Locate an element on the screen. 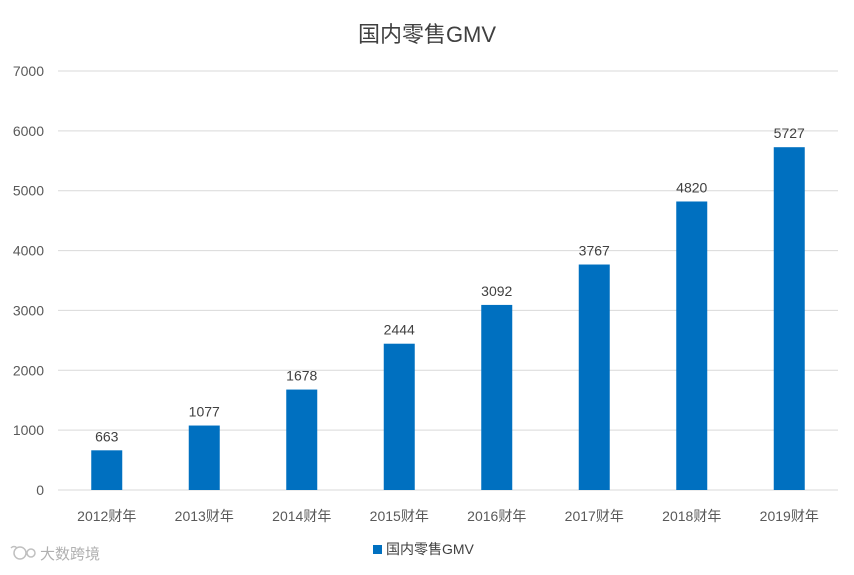 This screenshot has height=575, width=854. data-label: 4820 is located at coordinates (691, 187).